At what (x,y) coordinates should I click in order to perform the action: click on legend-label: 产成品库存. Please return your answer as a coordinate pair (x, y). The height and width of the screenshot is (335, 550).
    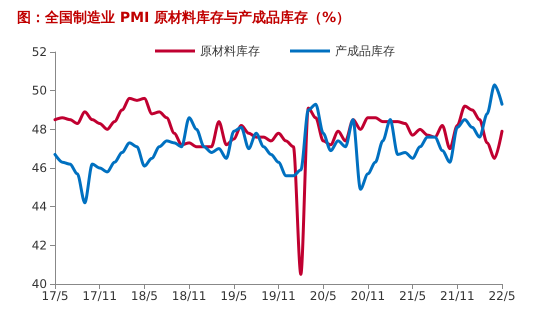
    Looking at the image, I should click on (365, 51).